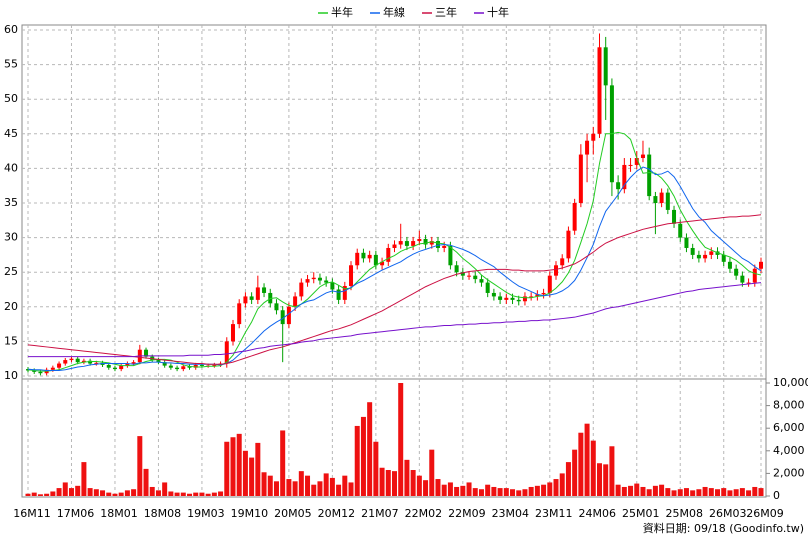 This screenshot has width=808, height=540. Describe the element at coordinates (11, 133) in the screenshot. I see `y-tick-label: 45` at that location.